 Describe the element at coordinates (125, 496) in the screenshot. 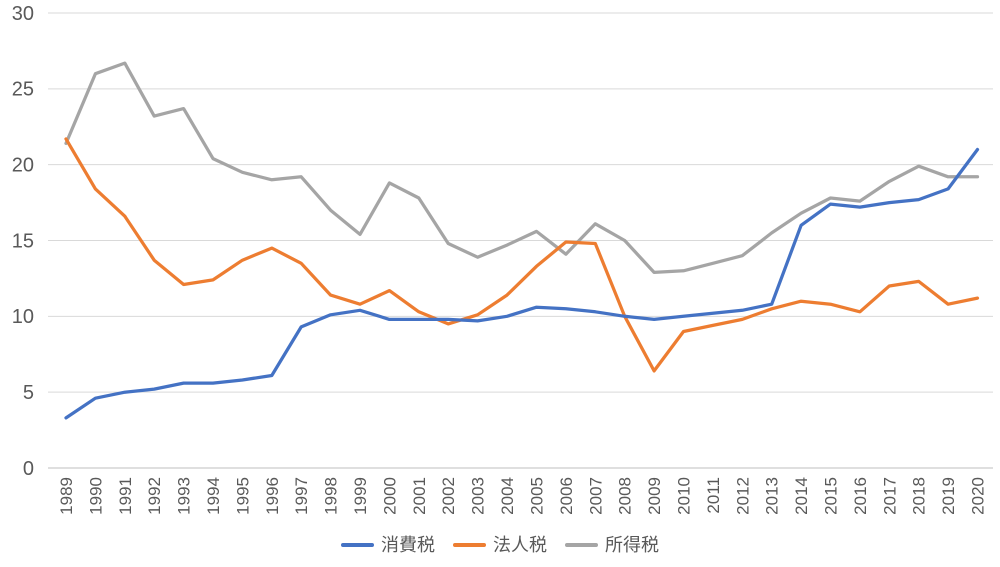

I see `x-axis-tick-label: 1991` at that location.